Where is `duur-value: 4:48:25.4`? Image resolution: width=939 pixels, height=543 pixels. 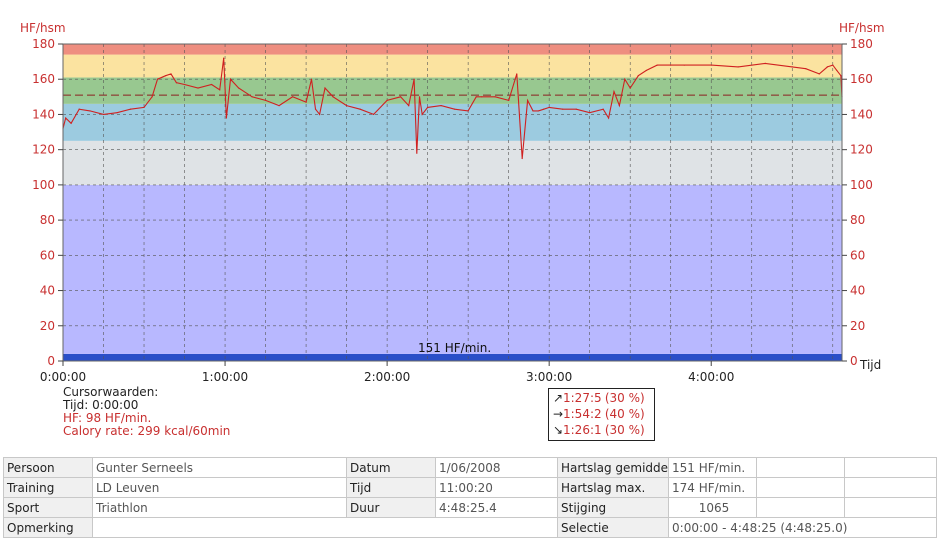 duur-value: 4:48:25.4 is located at coordinates (496, 507).